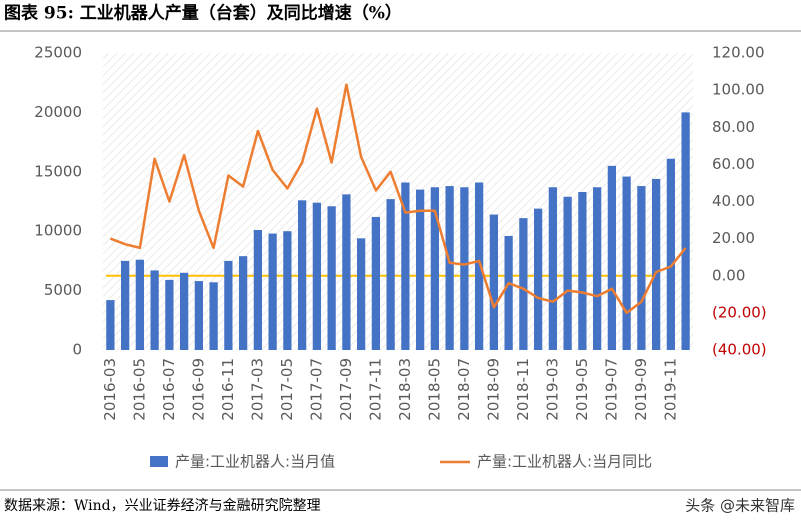  I want to click on x-tick-label: 2019-11, so click(670, 389).